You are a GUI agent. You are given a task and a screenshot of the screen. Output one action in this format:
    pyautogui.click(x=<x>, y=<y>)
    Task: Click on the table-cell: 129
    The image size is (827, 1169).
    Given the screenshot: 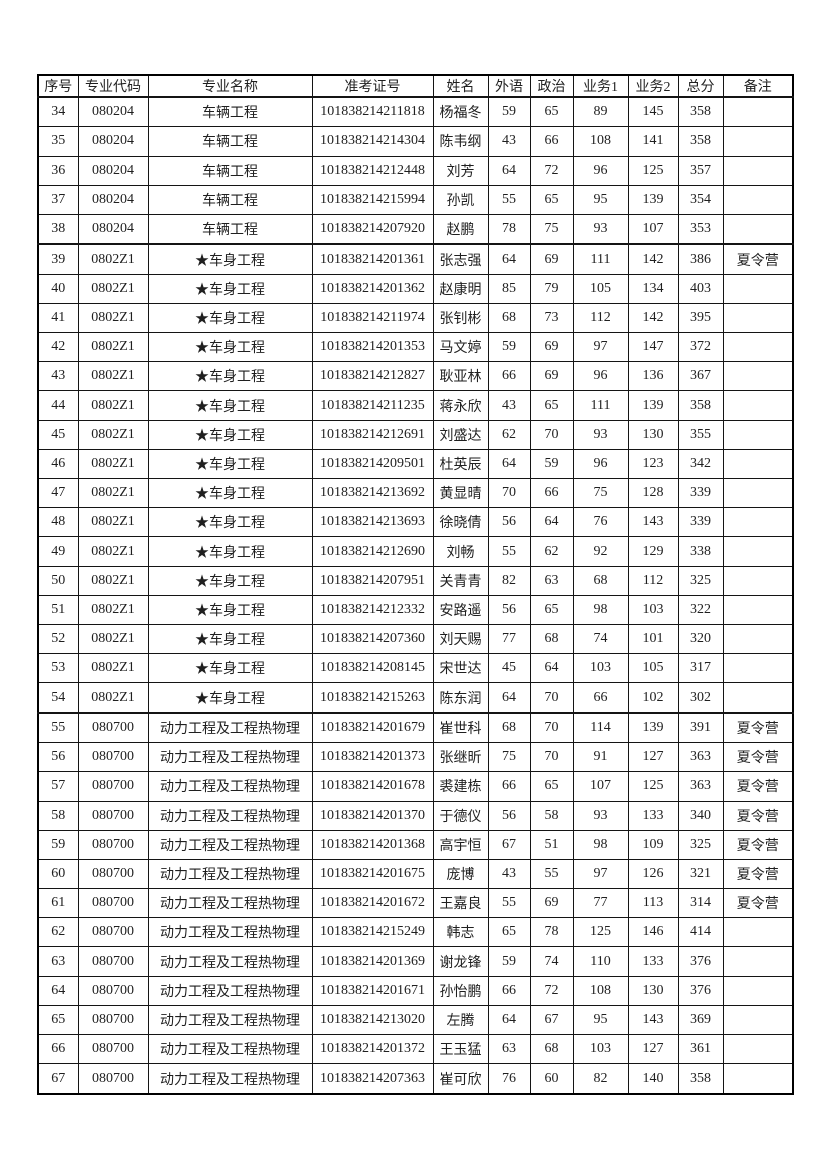 What is the action you would take?
    pyautogui.click(x=653, y=551)
    